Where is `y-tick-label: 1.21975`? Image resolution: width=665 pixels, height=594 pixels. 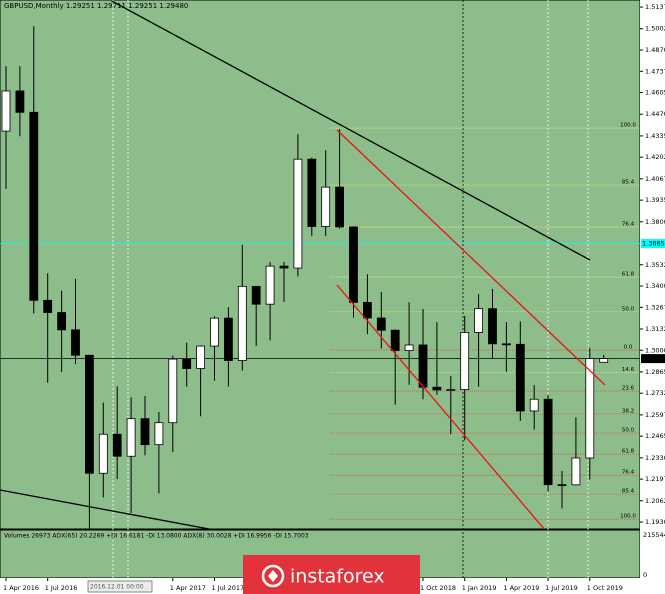
y-tick-label: 1.21975 is located at coordinates (655, 479).